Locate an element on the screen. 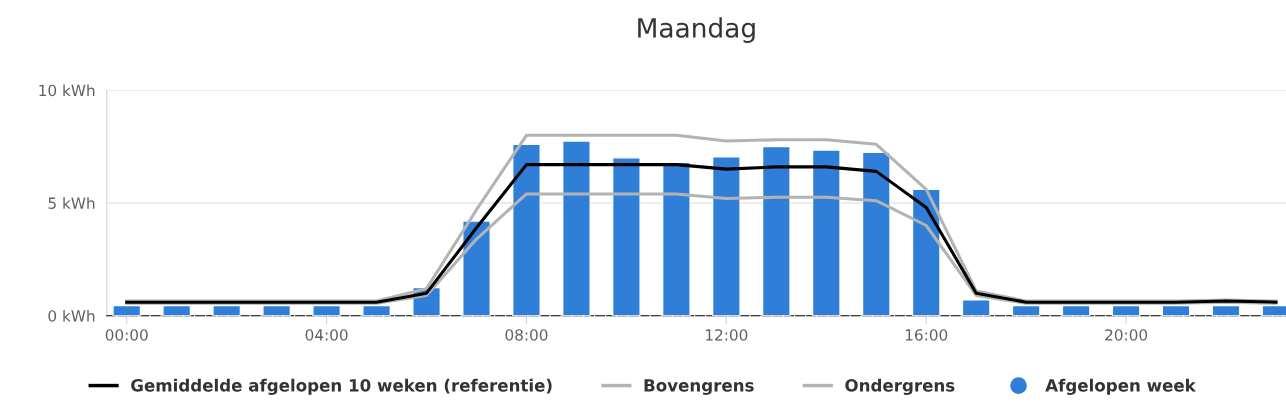 The width and height of the screenshot is (1286, 410). x-tick-label: 08:00 is located at coordinates (526, 335).